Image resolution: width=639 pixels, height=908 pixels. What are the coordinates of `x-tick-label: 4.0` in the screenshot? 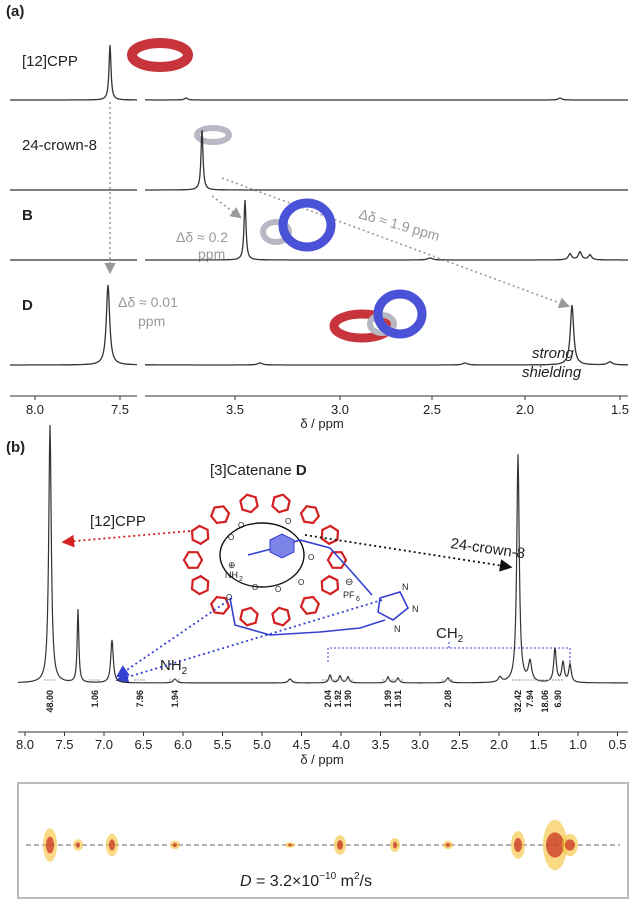 It's located at (341, 744).